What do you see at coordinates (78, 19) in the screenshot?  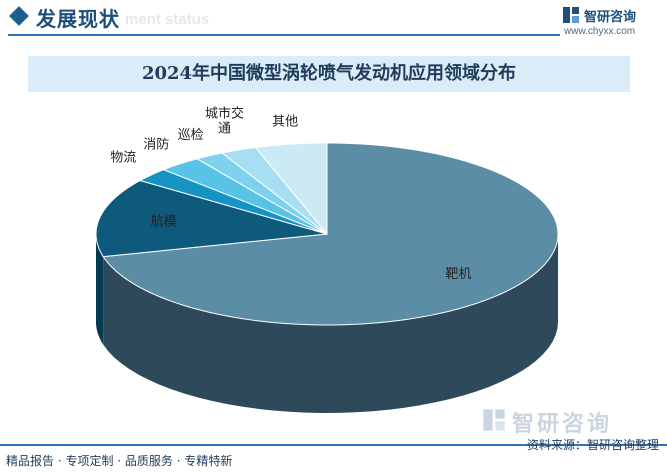 I see `page-title: 发展现状` at bounding box center [78, 19].